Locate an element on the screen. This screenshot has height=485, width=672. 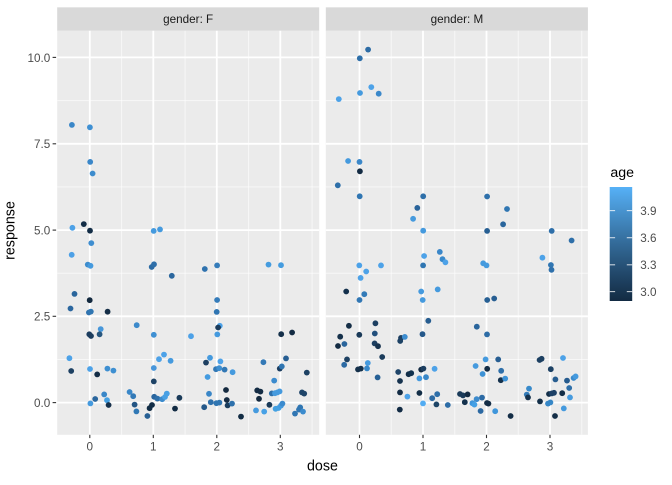
svg-text: 2.5 is located at coordinates (42, 317).